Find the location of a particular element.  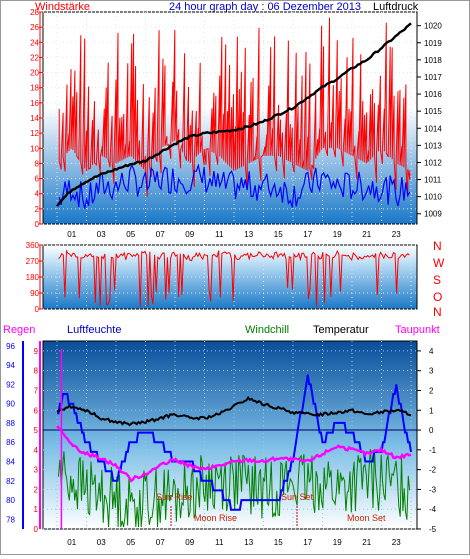

y-tick-label-pressure: 1016 is located at coordinates (433, 94).